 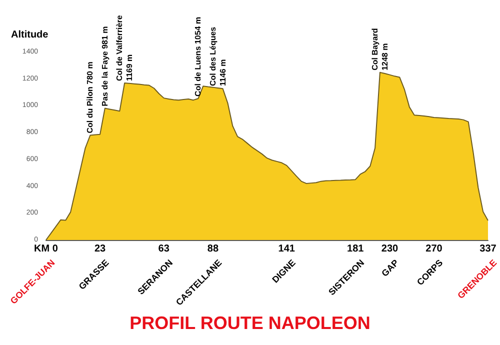 What do you see at coordinates (488, 249) in the screenshot?
I see `x-tick-label: 337` at bounding box center [488, 249].